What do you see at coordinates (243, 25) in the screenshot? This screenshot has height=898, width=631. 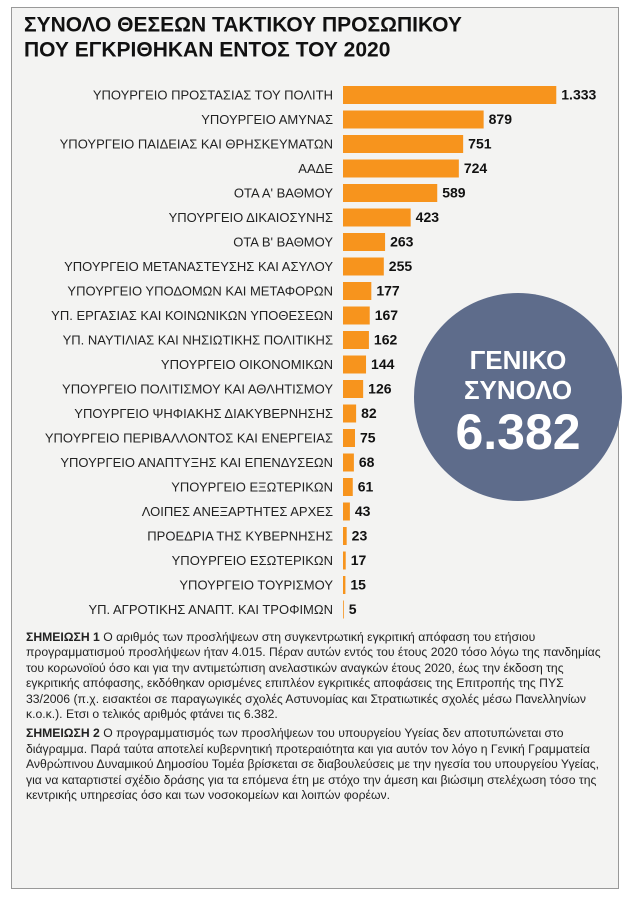 I see `chart-title: ΣΥΝΟΛΟ ΘΕΣΕΩΝ ΤΑΚΤΙΚΟΥ ΠΡΟΣΩΠΙΚΟΥ` at bounding box center [243, 25].